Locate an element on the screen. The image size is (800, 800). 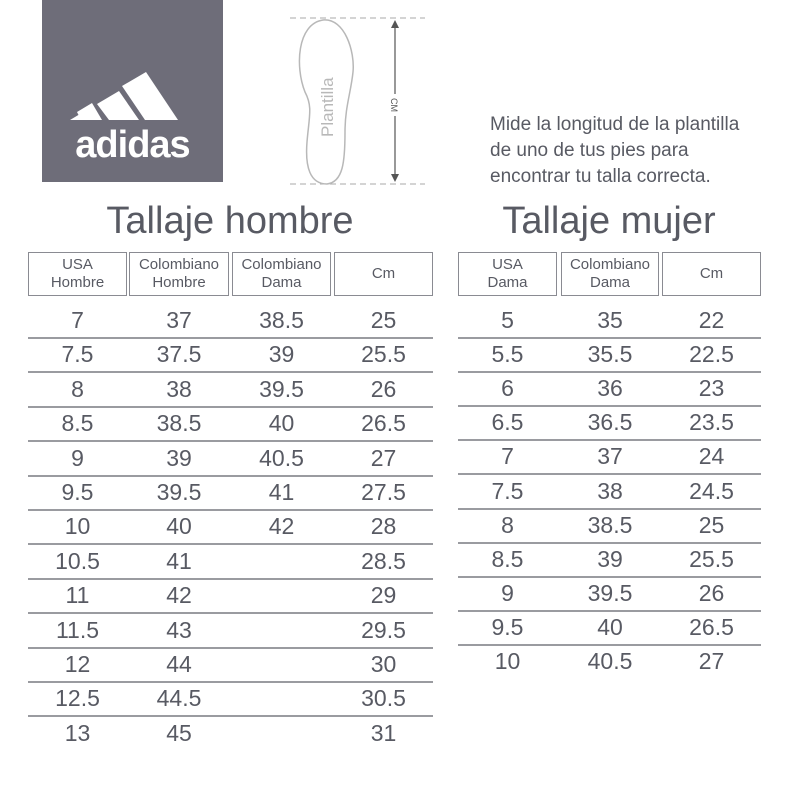
table-cell: 31 is located at coordinates (383, 732).